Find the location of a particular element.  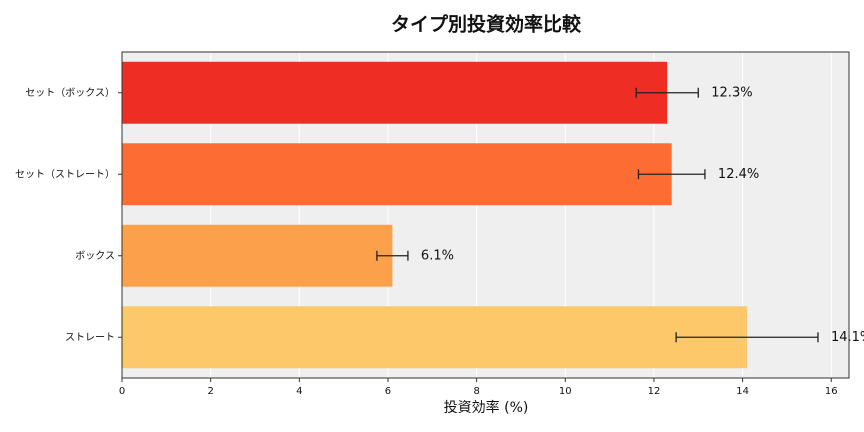

chart-title: タイプ別投資効率比較 is located at coordinates (486, 24).